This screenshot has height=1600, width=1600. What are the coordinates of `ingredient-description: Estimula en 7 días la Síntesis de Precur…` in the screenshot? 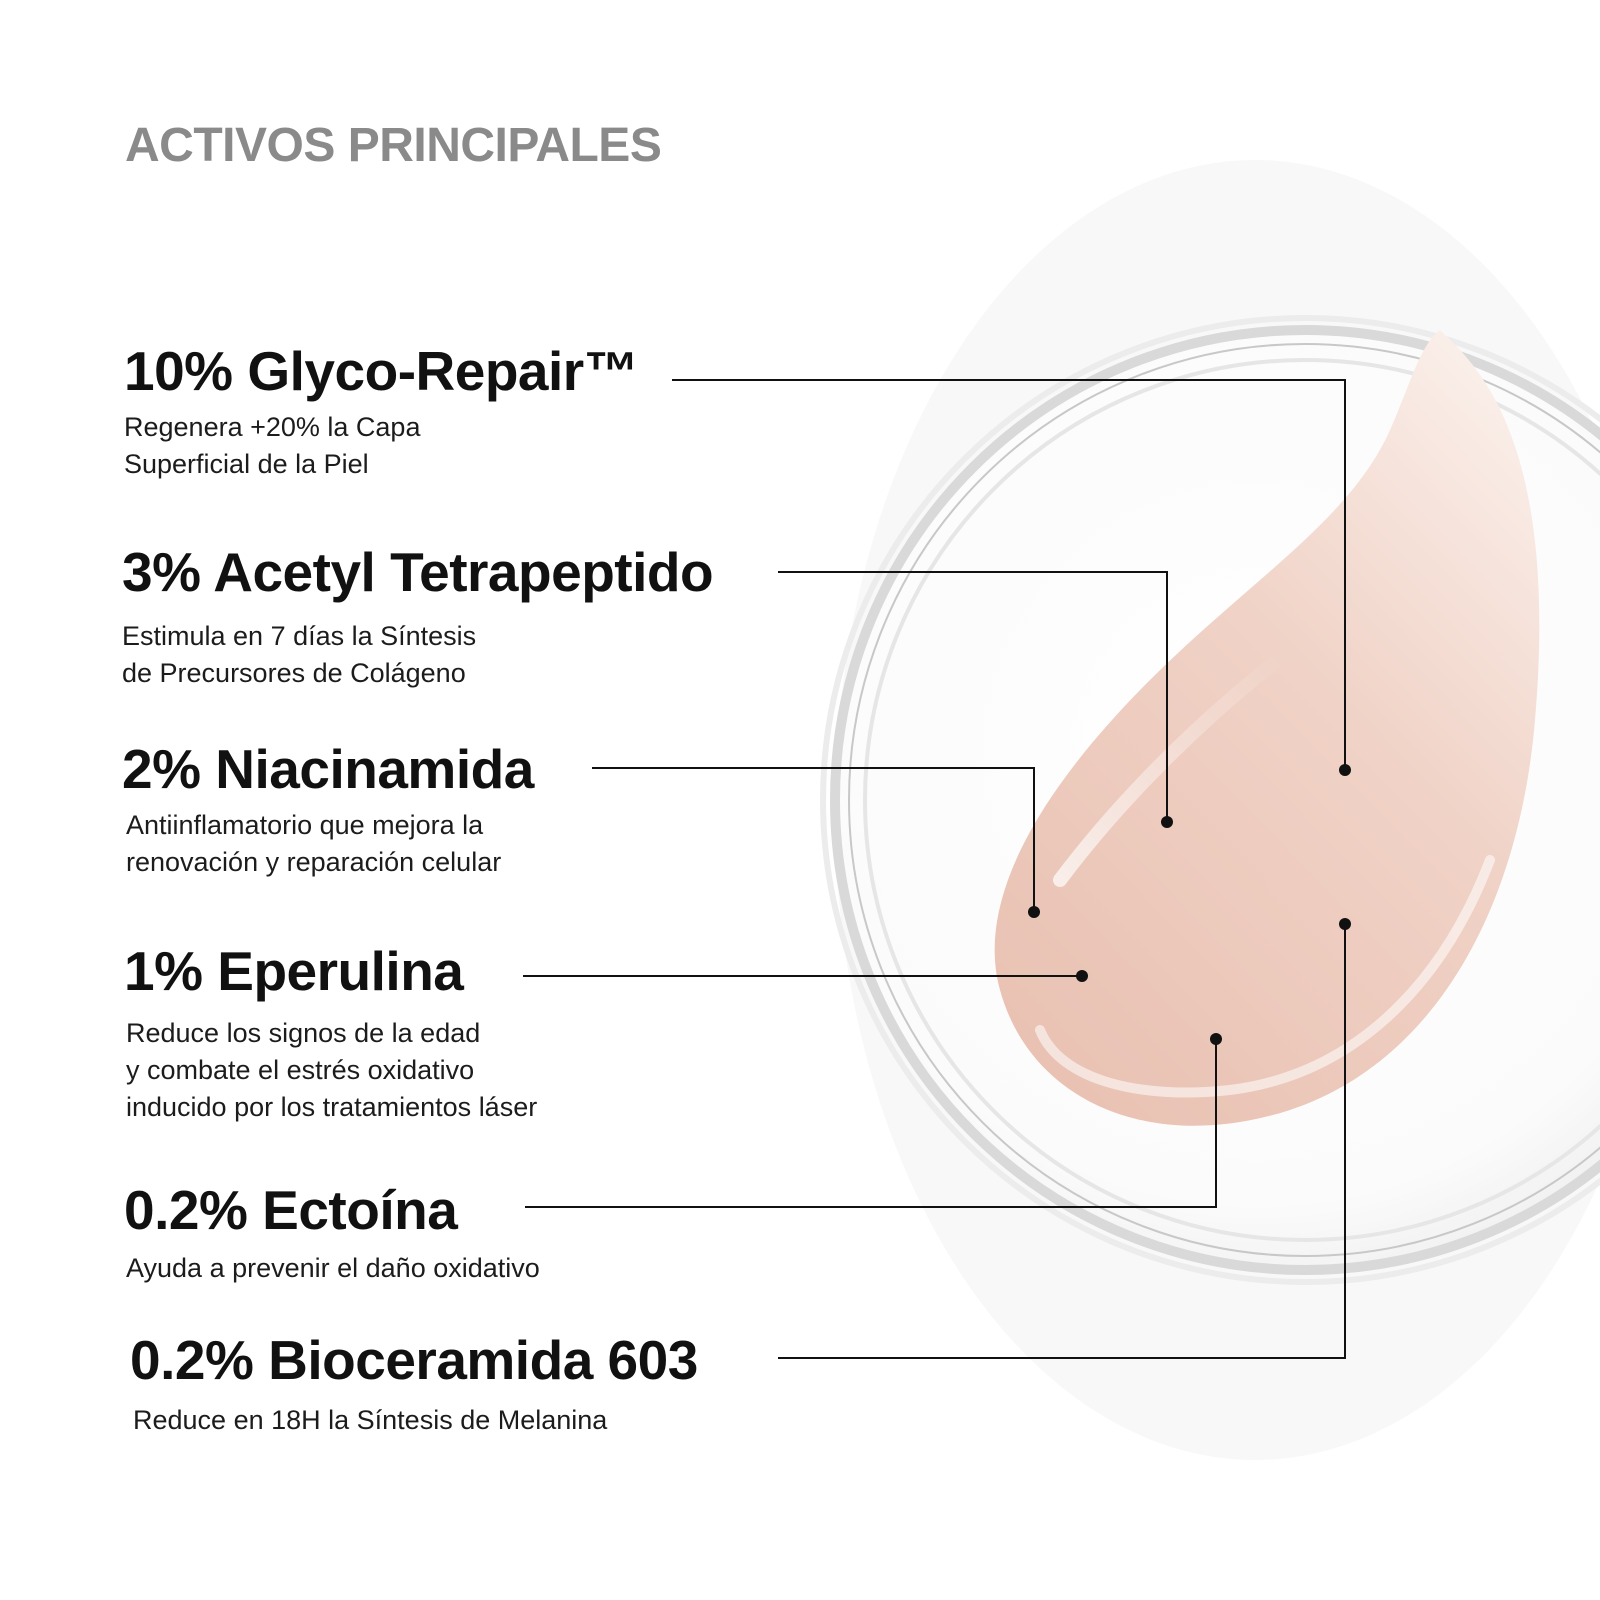 It's located at (417, 655).